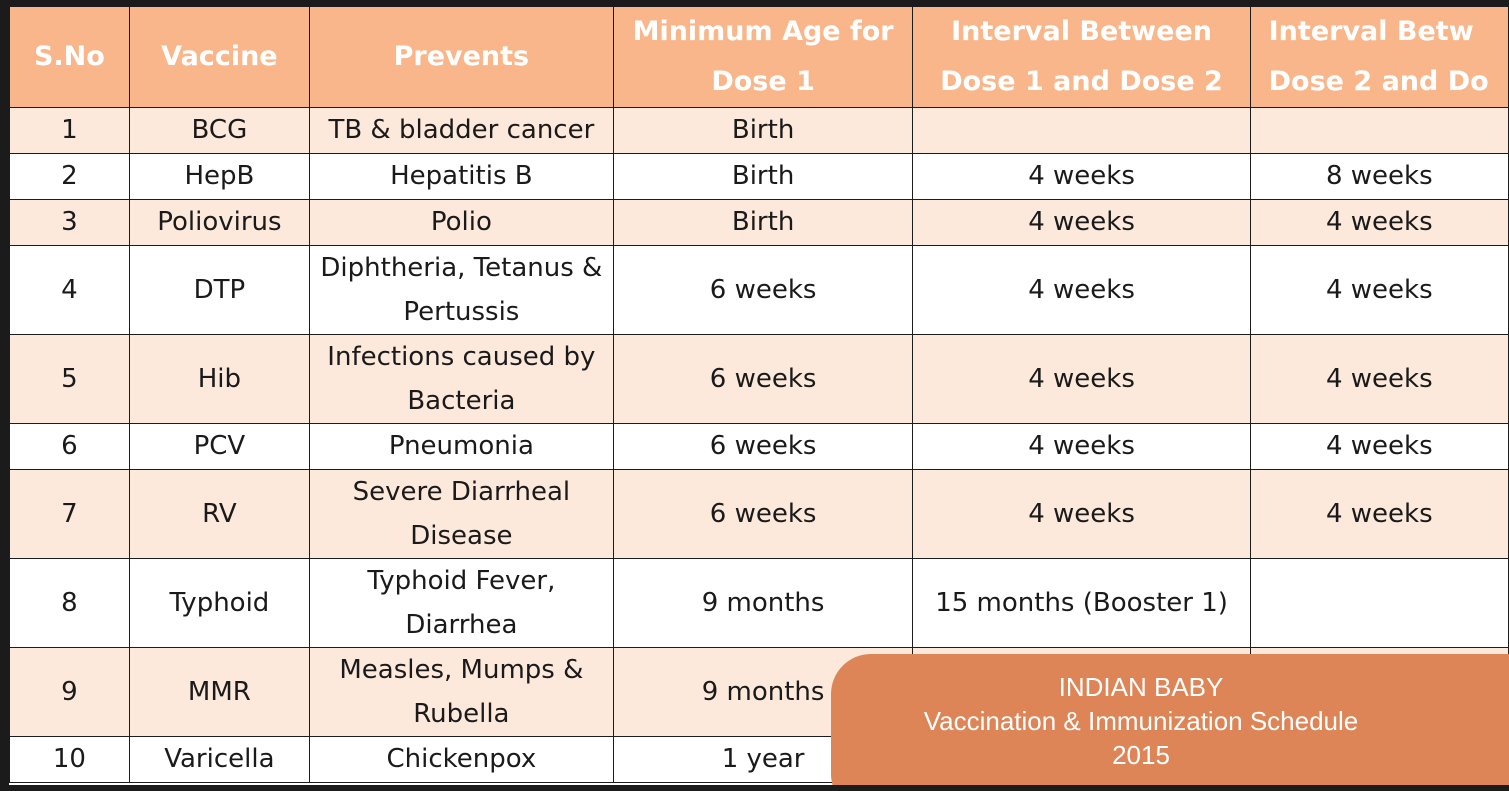  Describe the element at coordinates (69, 514) in the screenshot. I see `cell-sno: 7` at that location.